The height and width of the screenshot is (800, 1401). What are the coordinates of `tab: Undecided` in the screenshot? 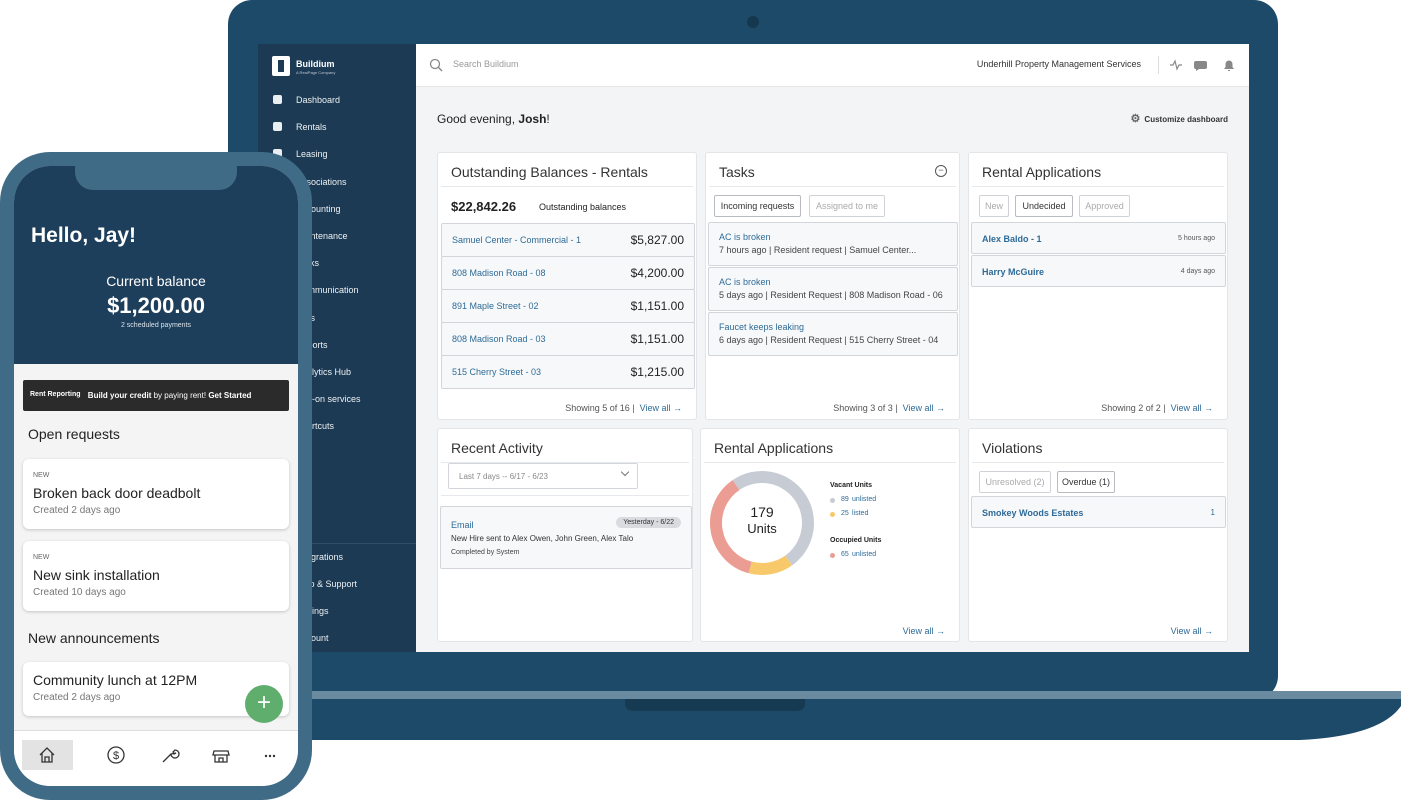 It's located at (1044, 206).